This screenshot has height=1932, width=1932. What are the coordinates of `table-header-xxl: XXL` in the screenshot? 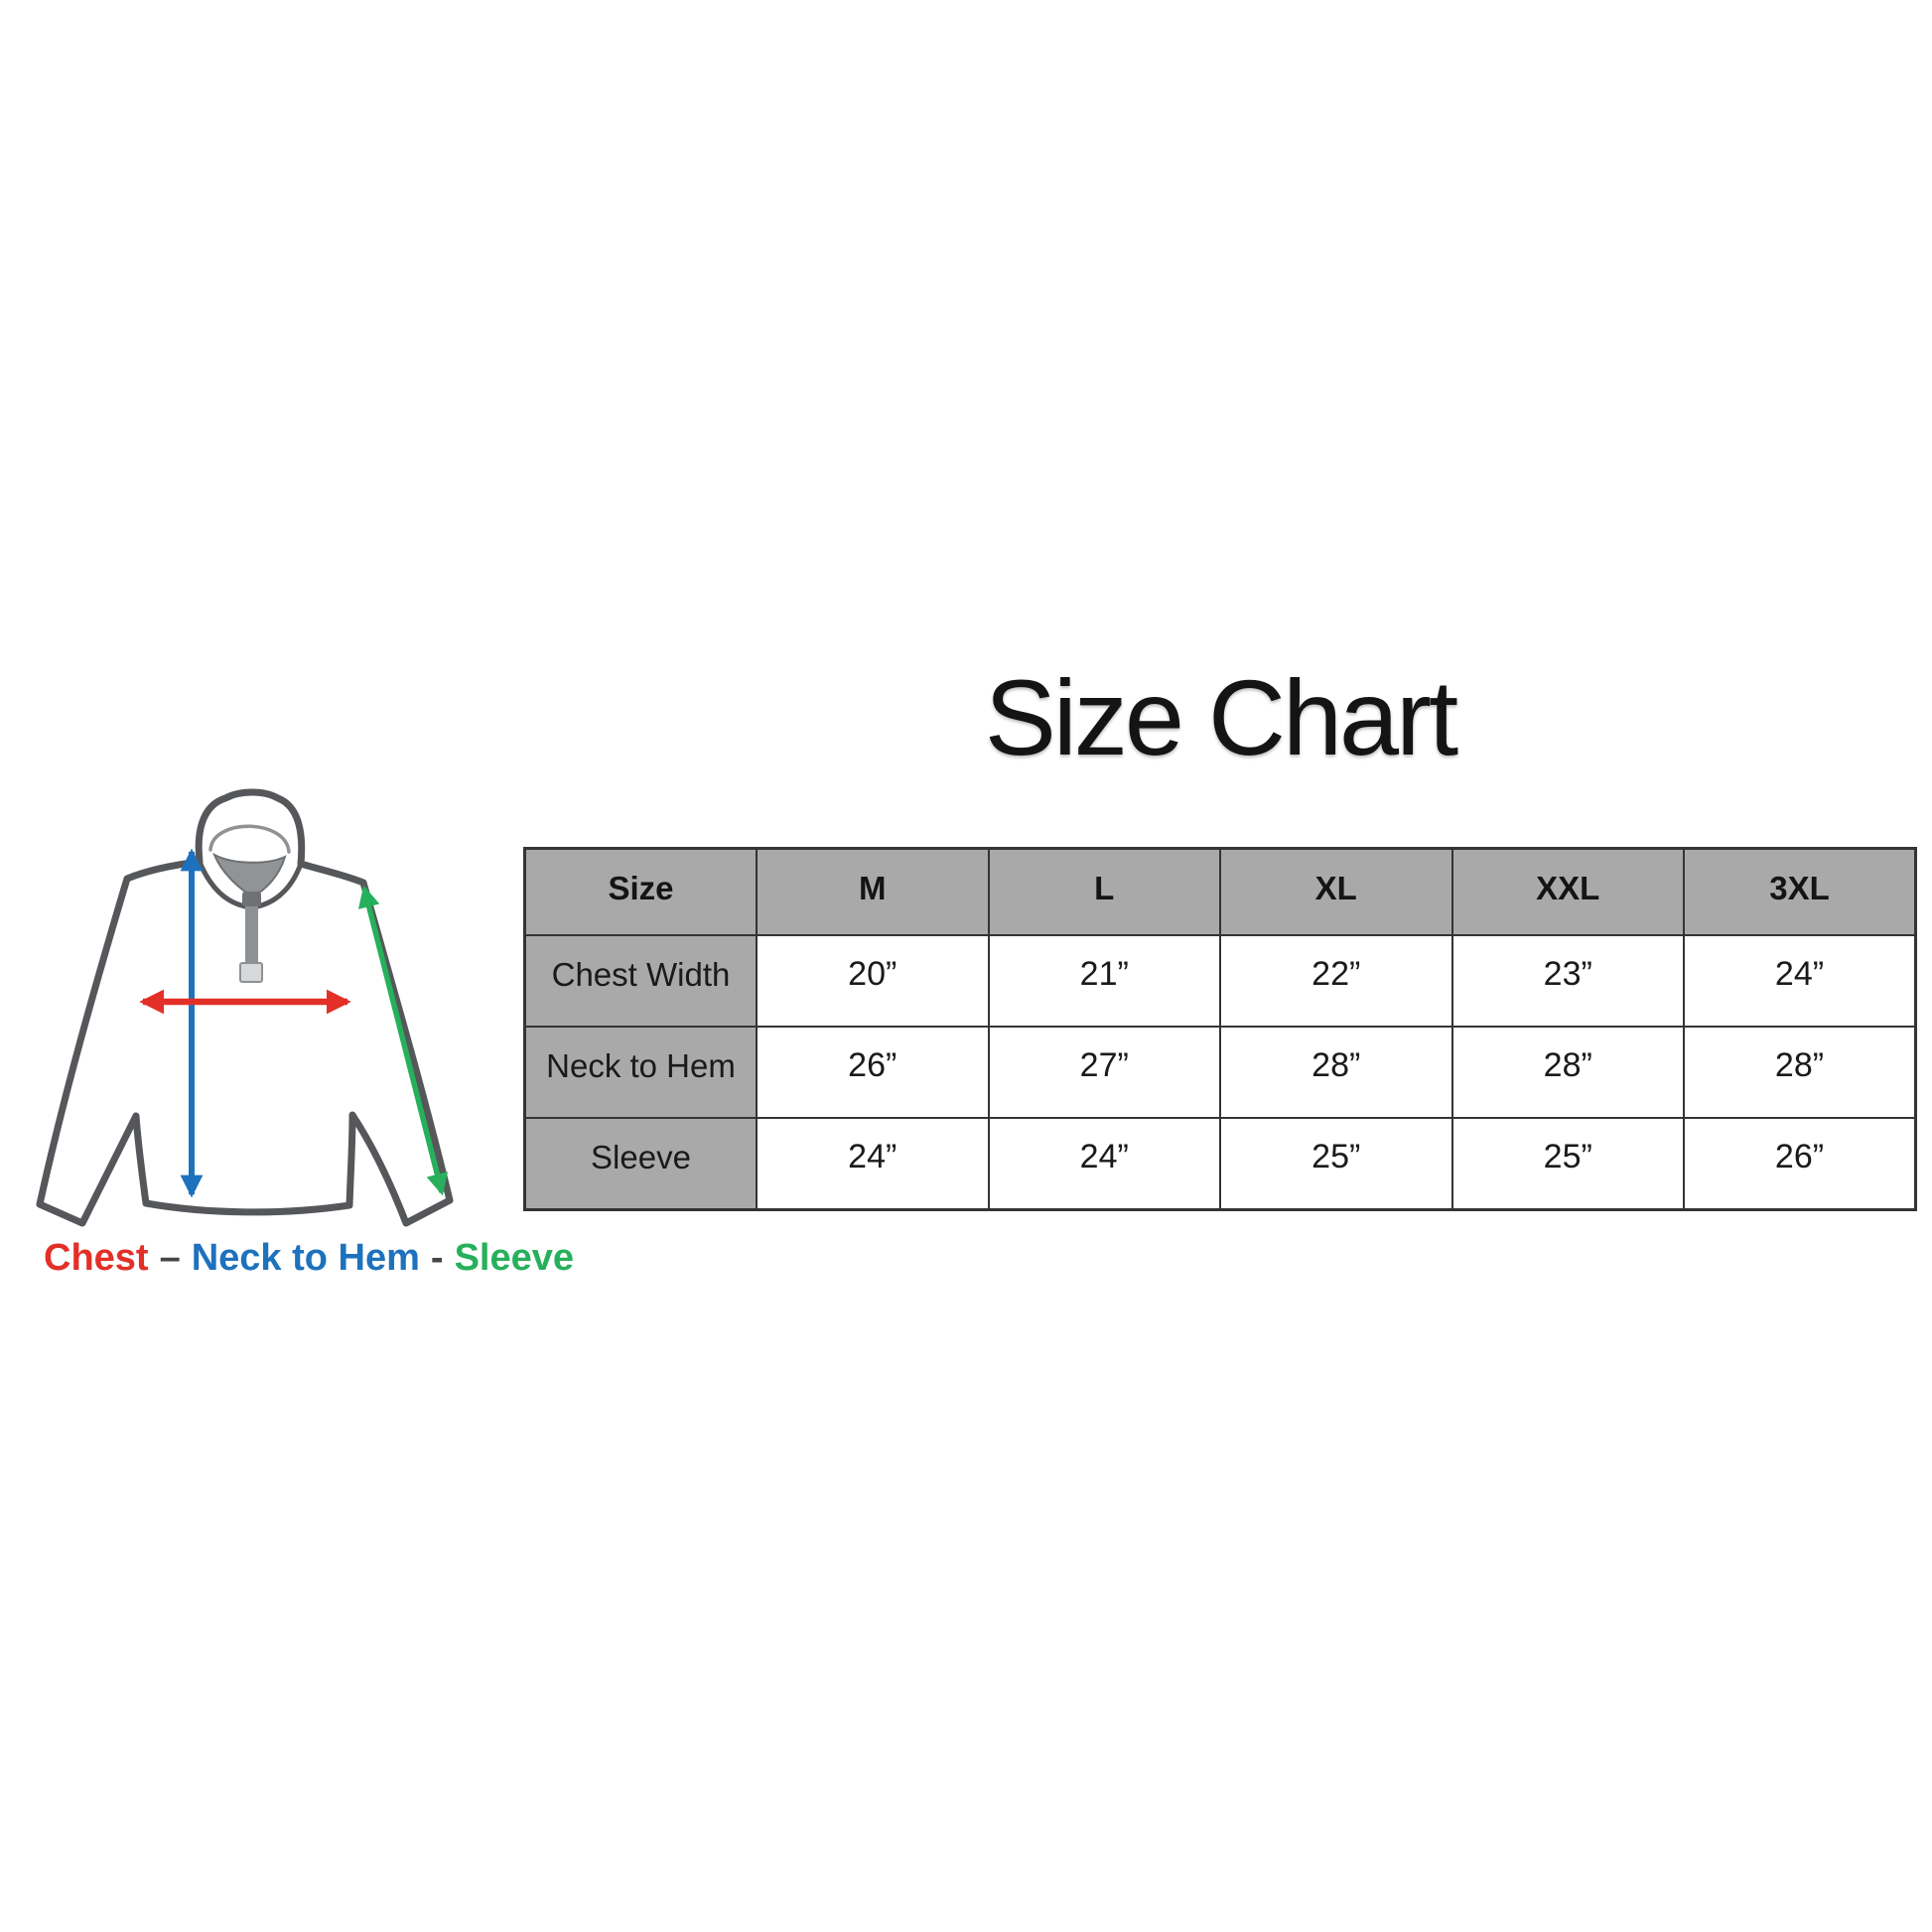 It's located at (1568, 891).